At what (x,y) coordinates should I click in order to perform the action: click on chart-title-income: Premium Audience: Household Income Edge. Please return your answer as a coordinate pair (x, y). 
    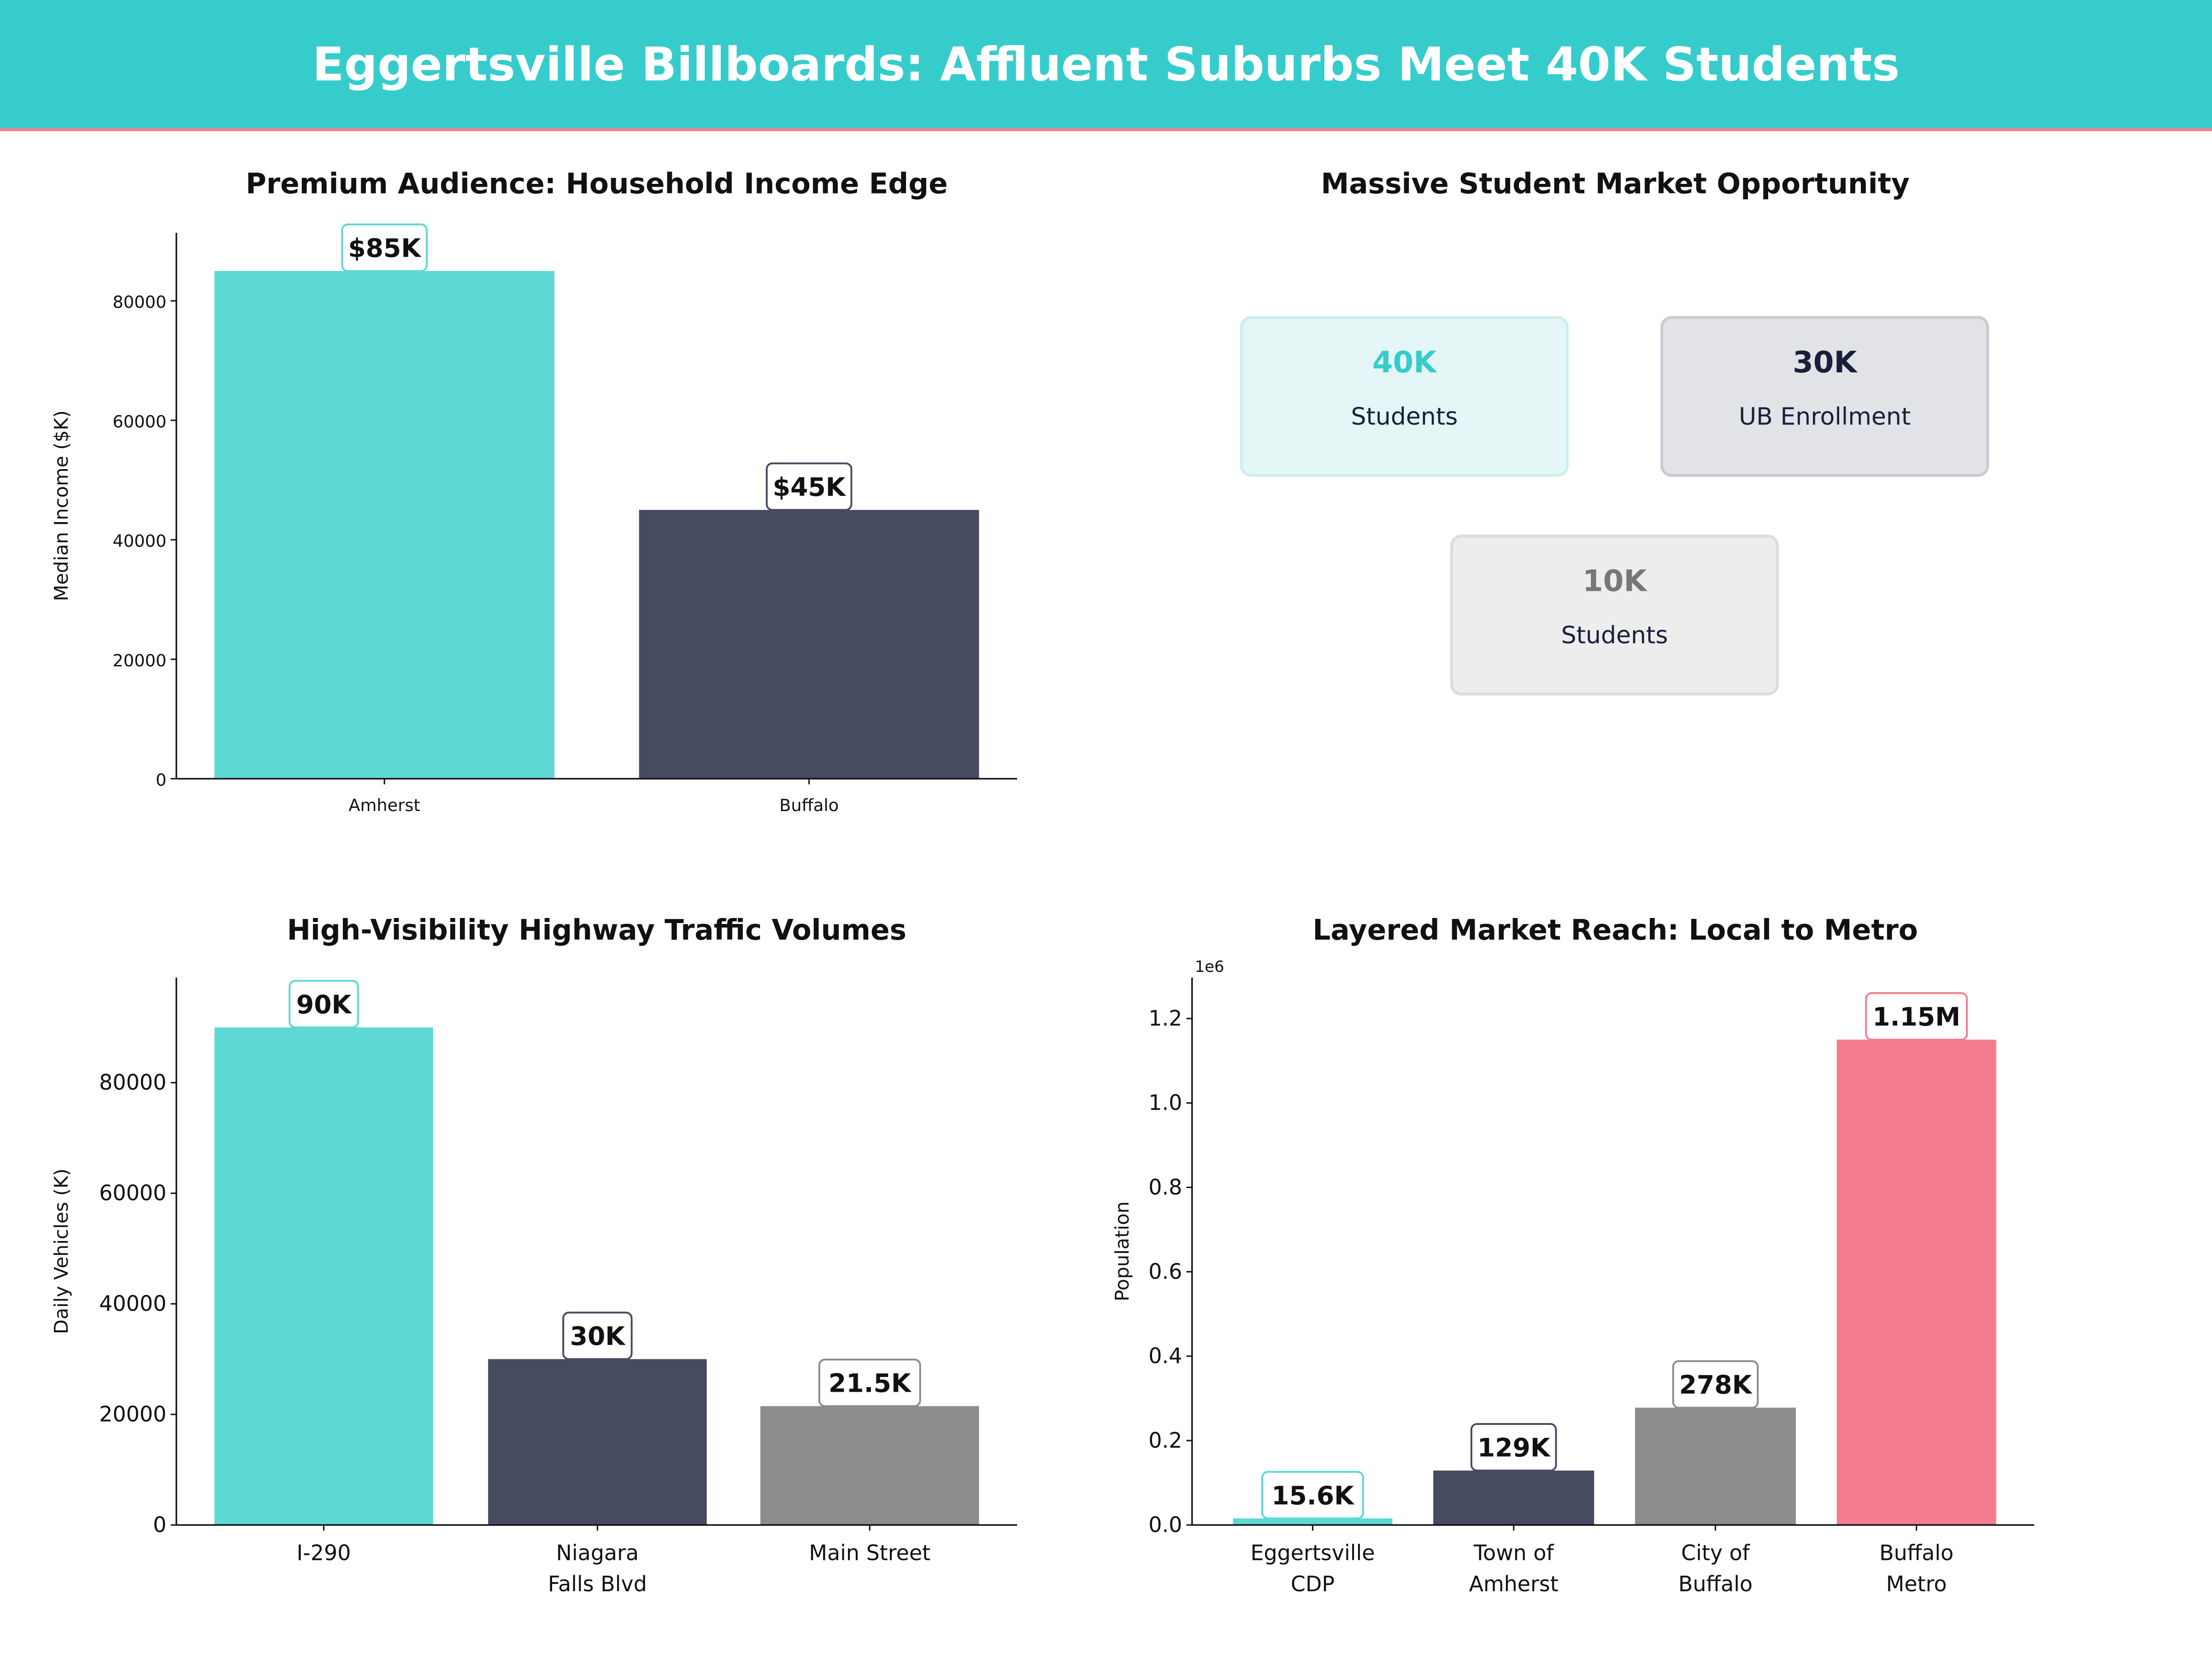
    Looking at the image, I should click on (596, 183).